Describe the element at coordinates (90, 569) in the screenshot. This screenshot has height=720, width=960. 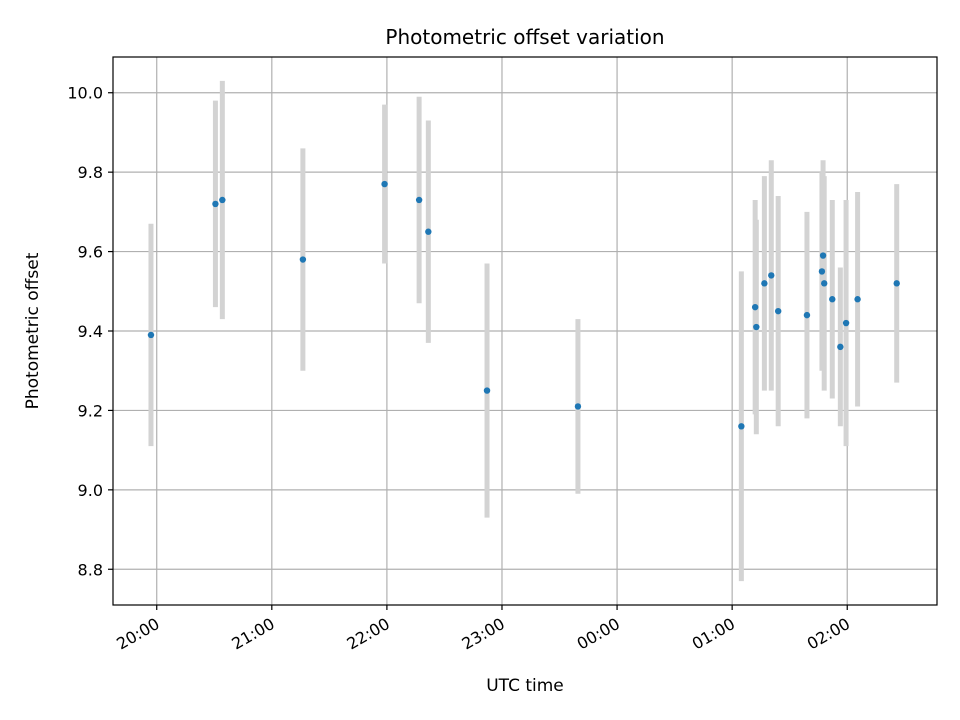
I see `y-tick-label: 8.8` at that location.